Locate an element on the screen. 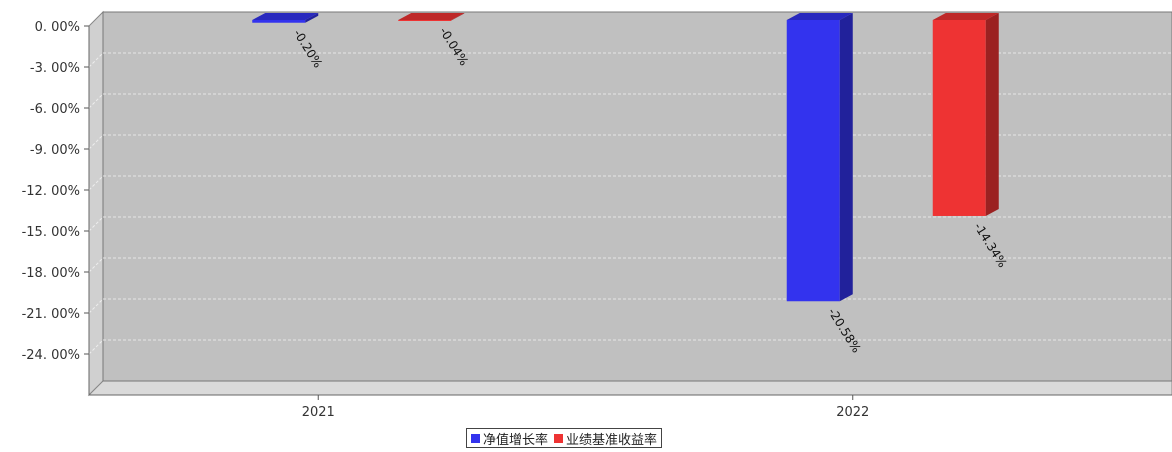 The height and width of the screenshot is (452, 1172). y-tick-label: -18. 00% is located at coordinates (51, 273).